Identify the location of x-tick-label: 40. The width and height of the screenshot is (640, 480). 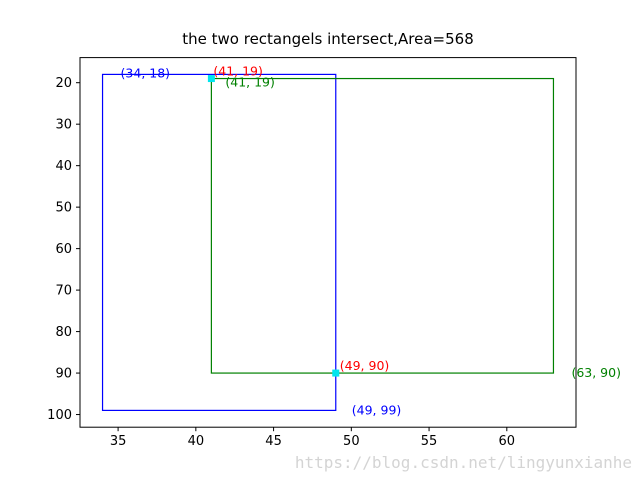
(196, 441).